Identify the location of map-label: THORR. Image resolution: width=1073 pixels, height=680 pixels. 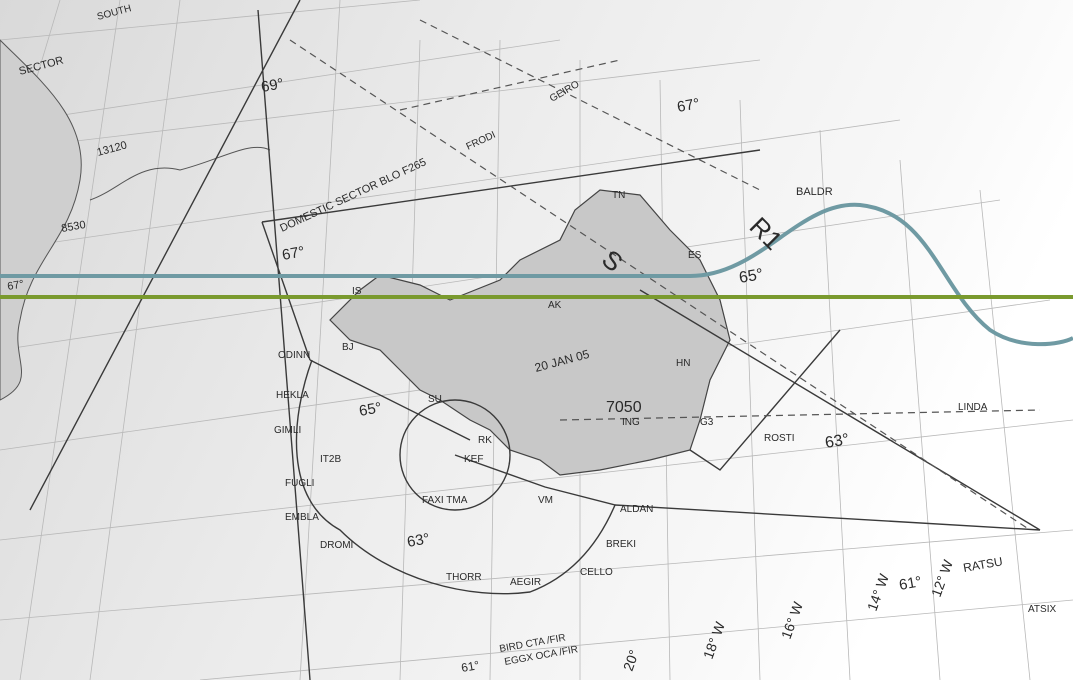
(464, 577).